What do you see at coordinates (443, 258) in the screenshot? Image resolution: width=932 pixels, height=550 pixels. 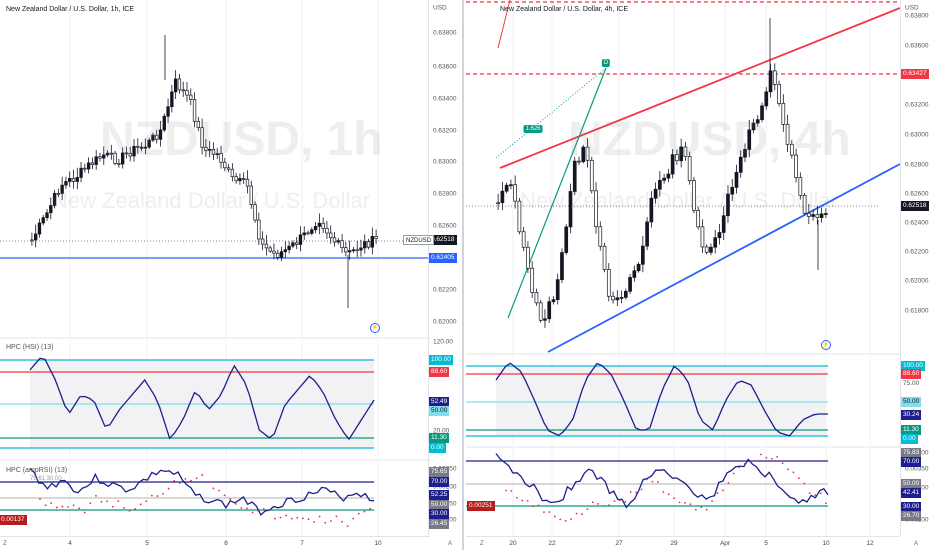 I see `left-price-tag: 0.62405` at bounding box center [443, 258].